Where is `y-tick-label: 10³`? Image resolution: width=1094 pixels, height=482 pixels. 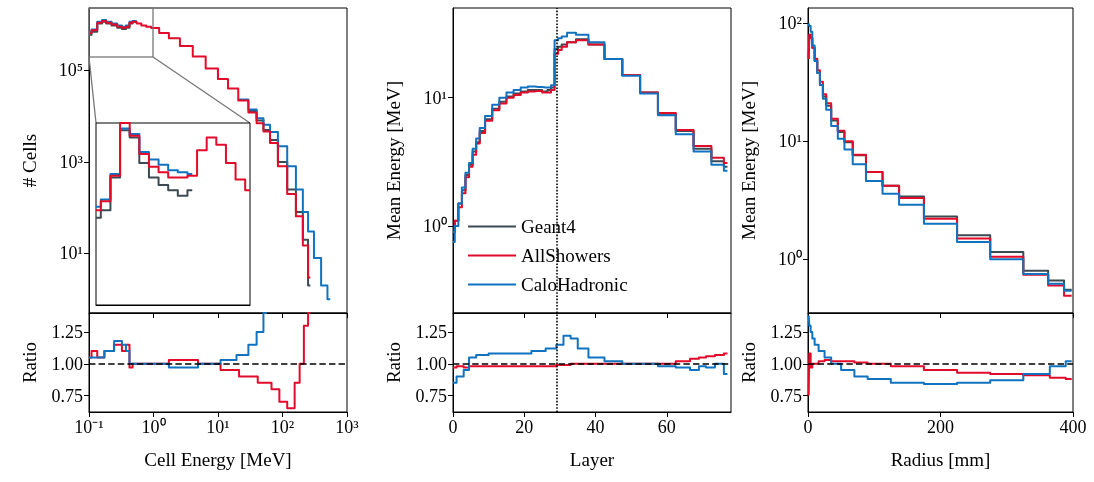
y-tick-label: 10³ is located at coordinates (71, 161).